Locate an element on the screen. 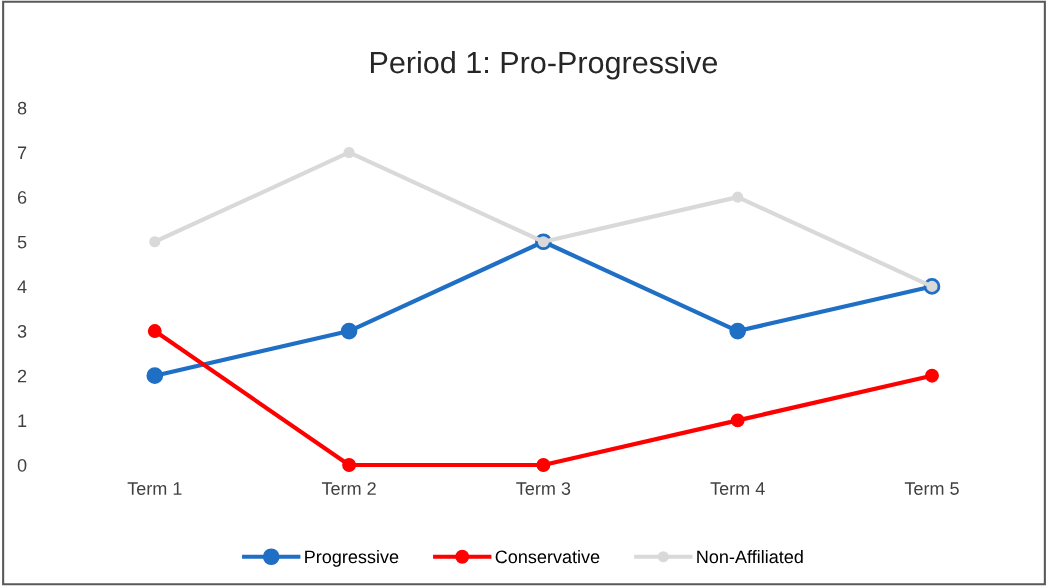 The image size is (1048, 586). x-tick-label: Term 4 is located at coordinates (737, 488).